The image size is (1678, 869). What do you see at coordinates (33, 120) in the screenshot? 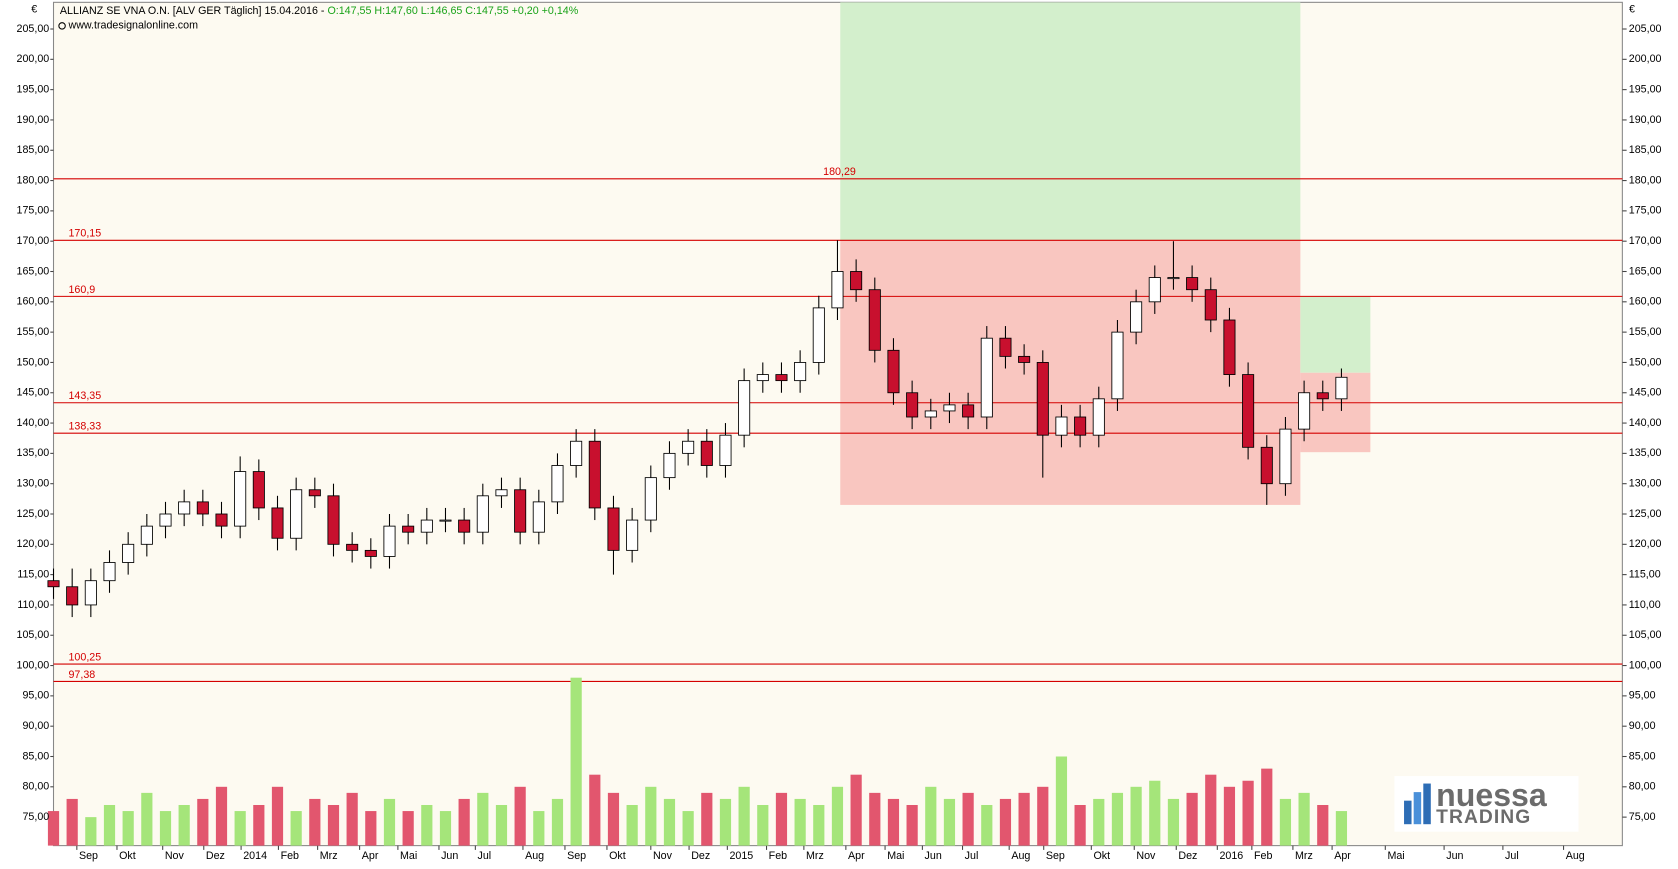
I see `y-tick-label: 190,00` at bounding box center [33, 120].